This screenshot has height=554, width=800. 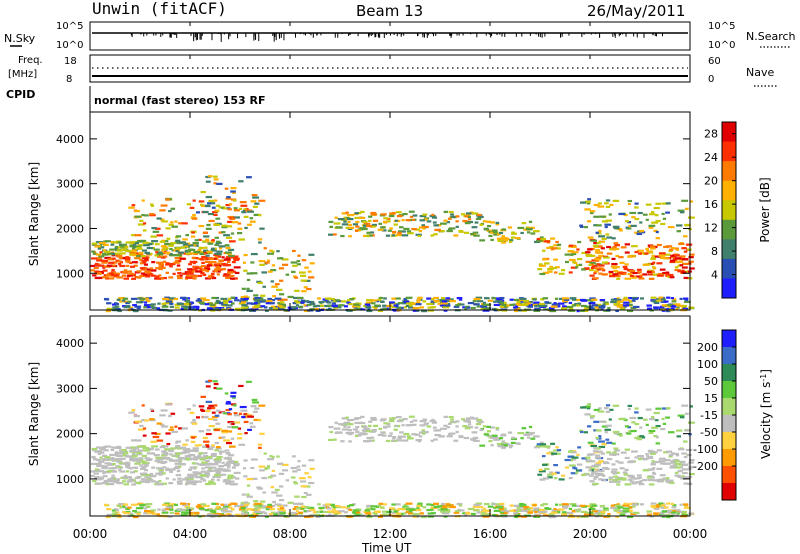 What do you see at coordinates (690, 534) in the screenshot?
I see `xtick-label: 00:00` at bounding box center [690, 534].